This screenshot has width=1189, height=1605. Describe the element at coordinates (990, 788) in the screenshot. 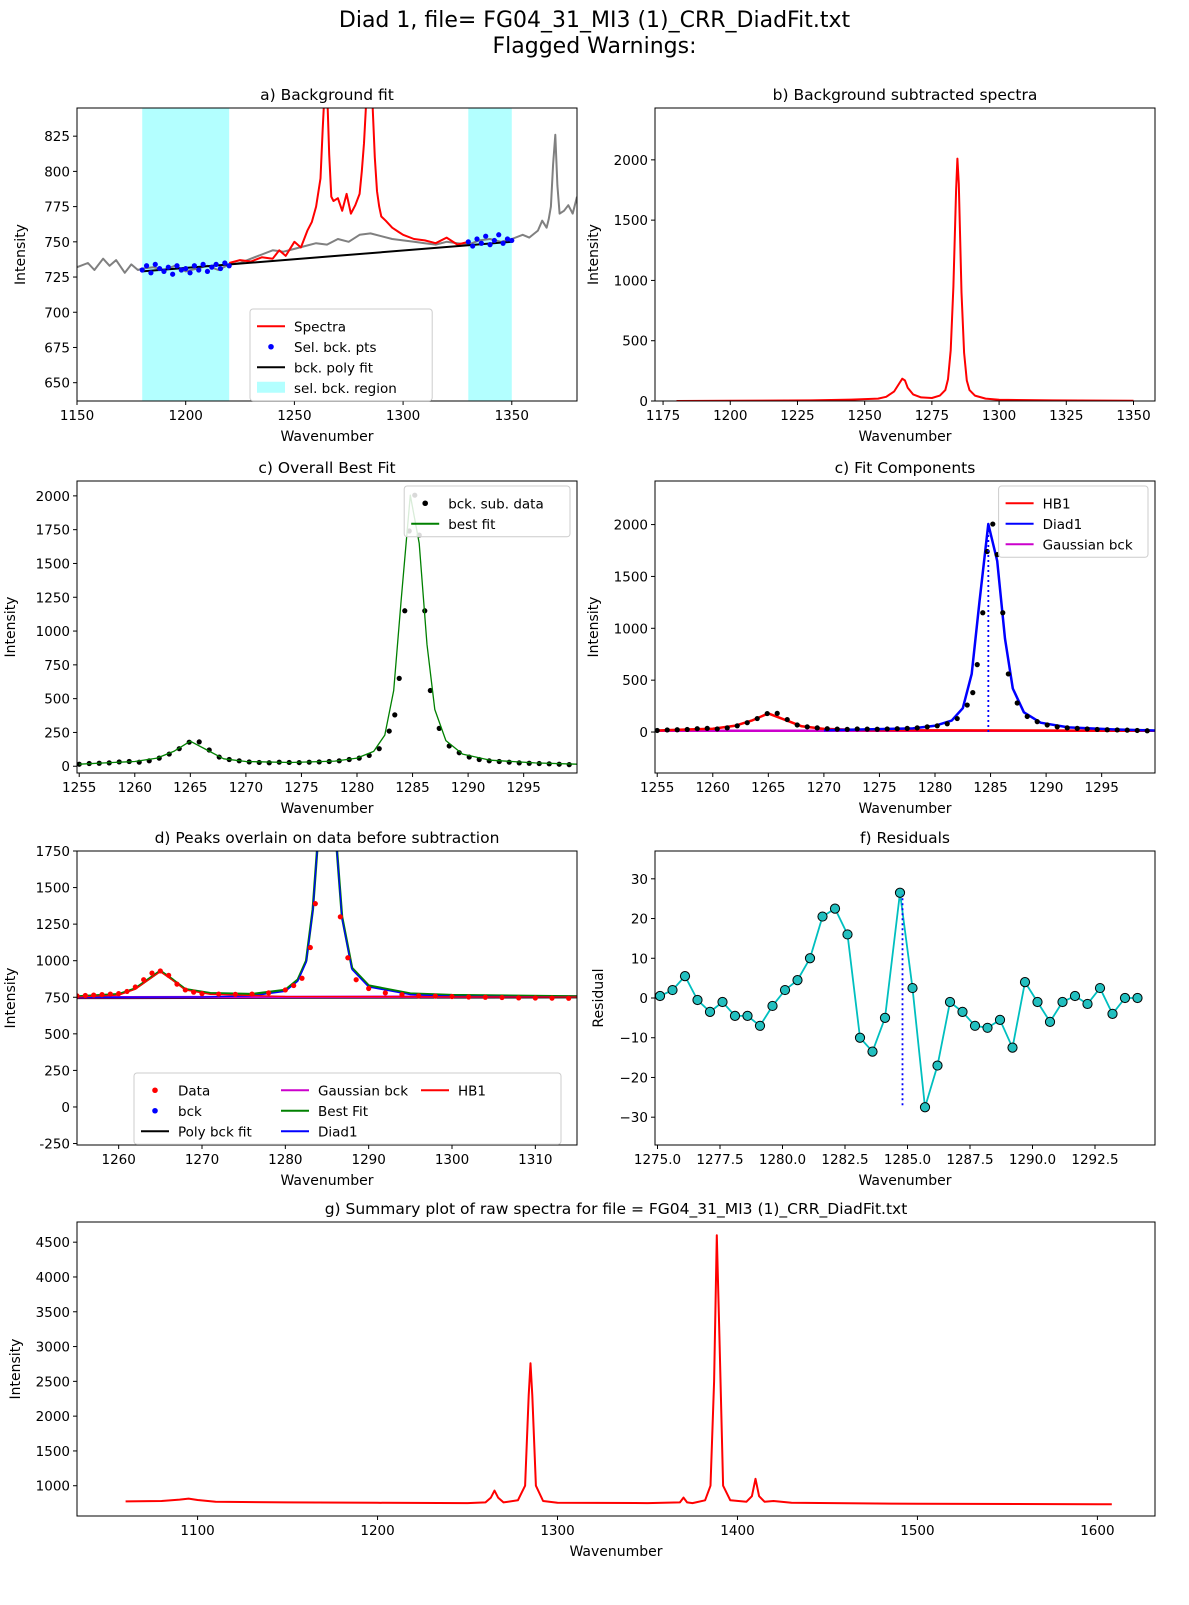

I see `x-tick-label: 1285` at that location.